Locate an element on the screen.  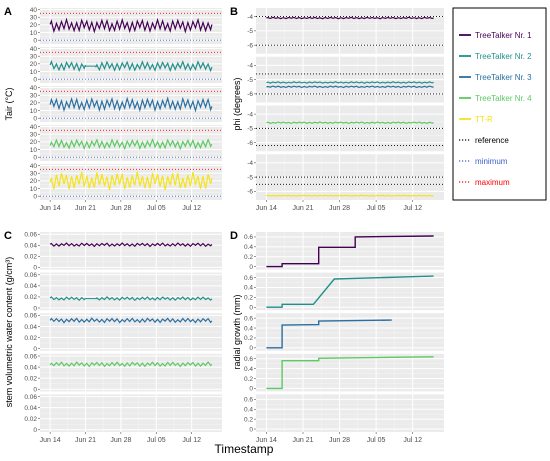
panel-label: C is located at coordinates (8, 236).